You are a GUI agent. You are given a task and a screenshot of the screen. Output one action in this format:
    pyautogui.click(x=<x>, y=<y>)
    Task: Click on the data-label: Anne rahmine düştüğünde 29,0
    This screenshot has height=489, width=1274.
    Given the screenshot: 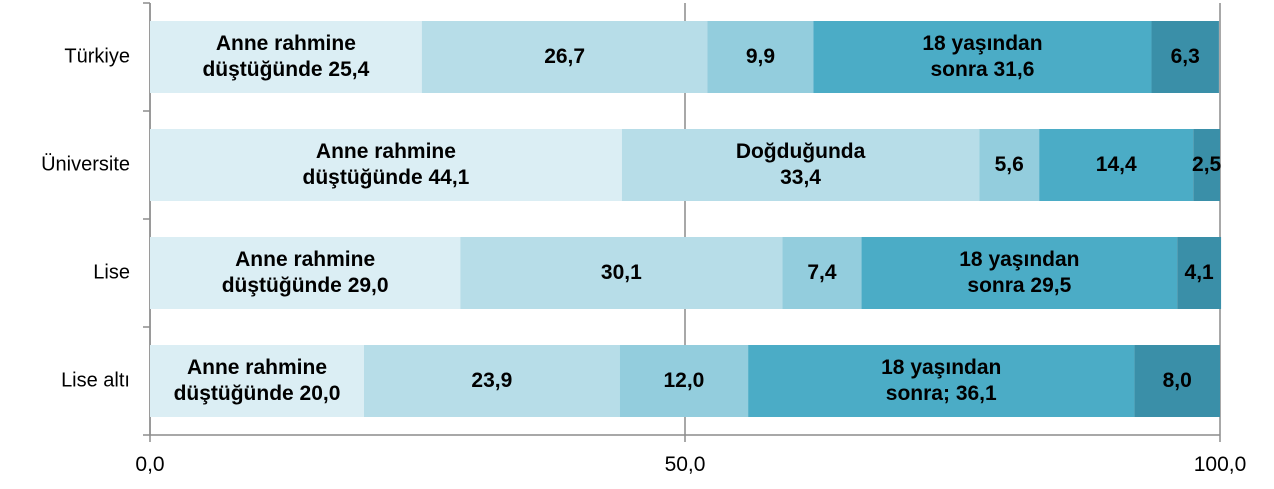 What is the action you would take?
    pyautogui.click(x=305, y=272)
    